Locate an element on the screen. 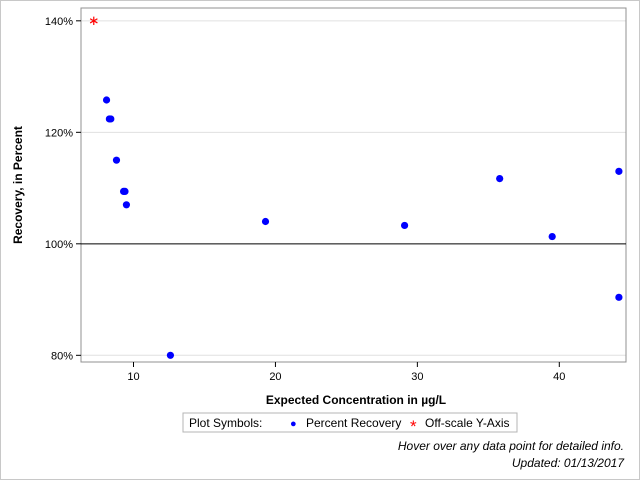 The width and height of the screenshot is (640, 480). legend-symbol-percent-recovery: ● is located at coordinates (293, 424).